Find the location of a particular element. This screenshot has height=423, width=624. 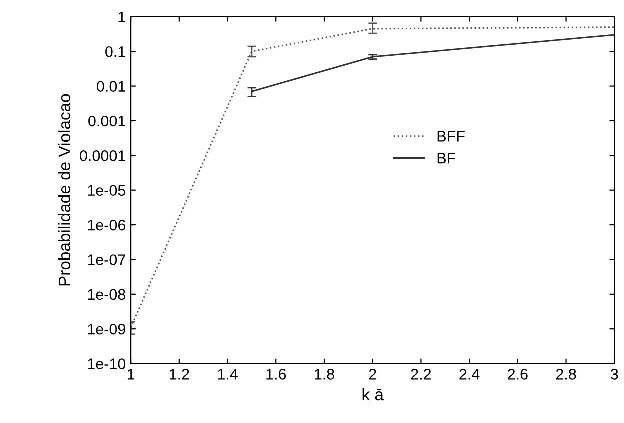

x-tick-label: 2.8 is located at coordinates (566, 374).